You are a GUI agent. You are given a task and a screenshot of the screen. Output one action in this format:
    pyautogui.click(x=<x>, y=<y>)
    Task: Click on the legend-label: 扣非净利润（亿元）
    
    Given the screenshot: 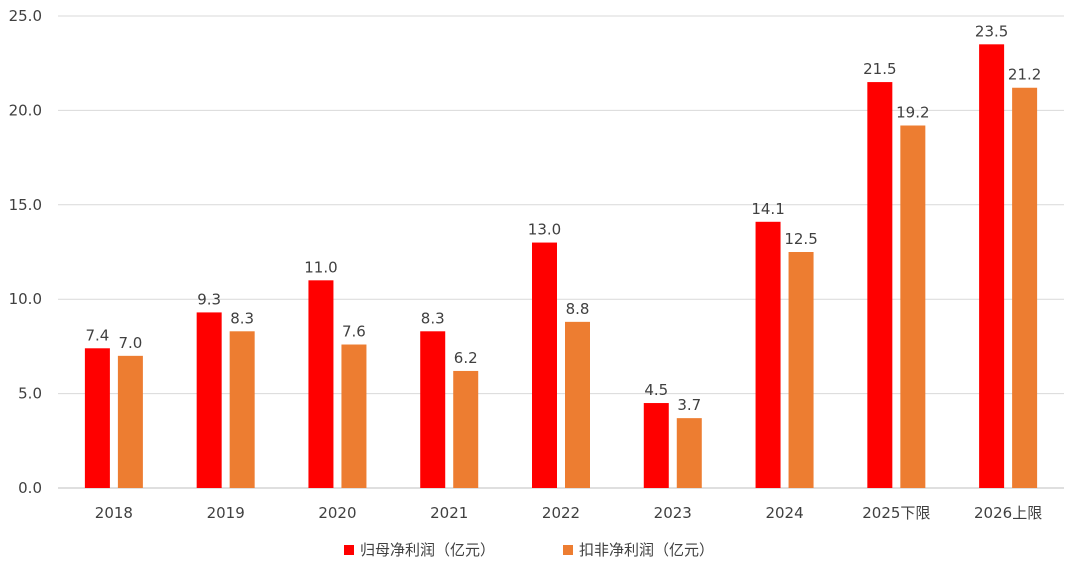 What is the action you would take?
    pyautogui.click(x=646, y=550)
    